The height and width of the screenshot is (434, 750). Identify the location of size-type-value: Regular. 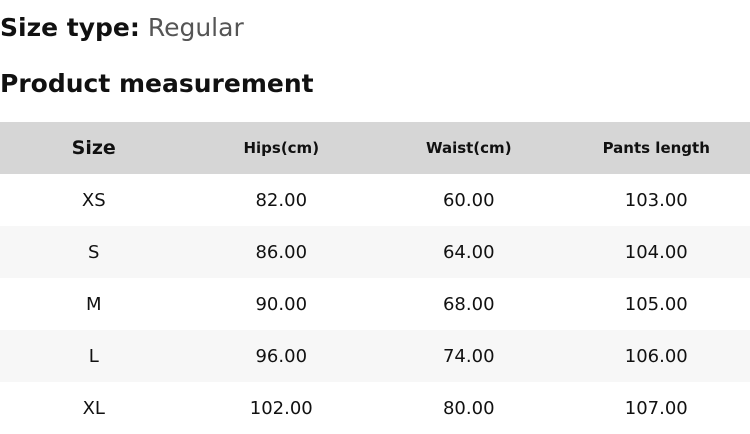
(195, 27).